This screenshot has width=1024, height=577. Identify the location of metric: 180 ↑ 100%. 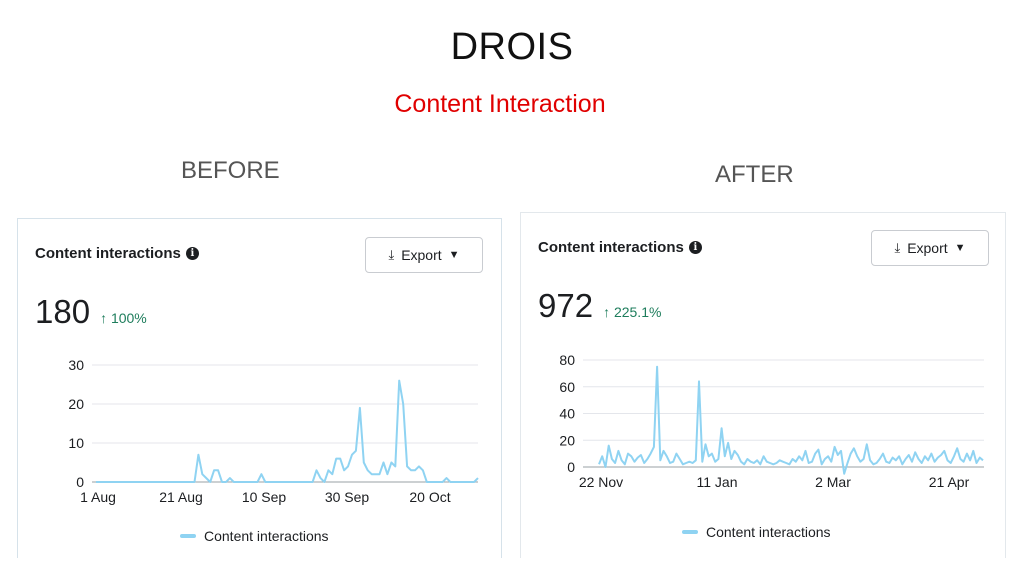
(91, 312).